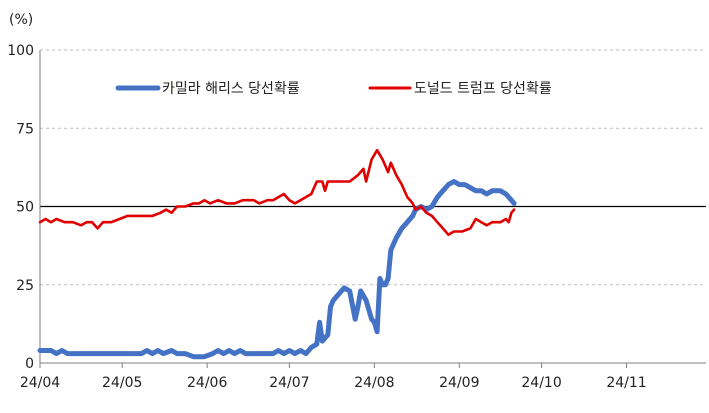 This screenshot has height=413, width=709. I want to click on y-tick-label: 75, so click(25, 129).